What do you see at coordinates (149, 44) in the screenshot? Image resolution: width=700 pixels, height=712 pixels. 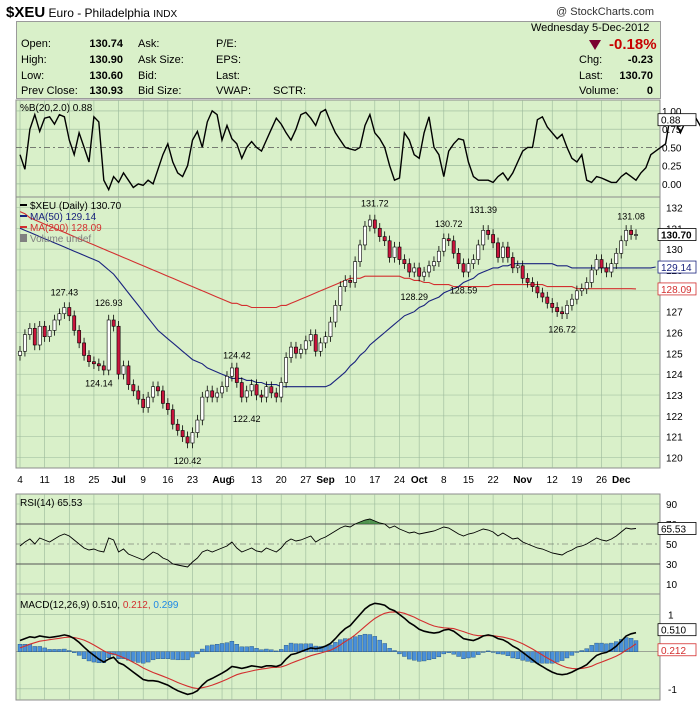 I see `ask-label: Ask:` at bounding box center [149, 44].